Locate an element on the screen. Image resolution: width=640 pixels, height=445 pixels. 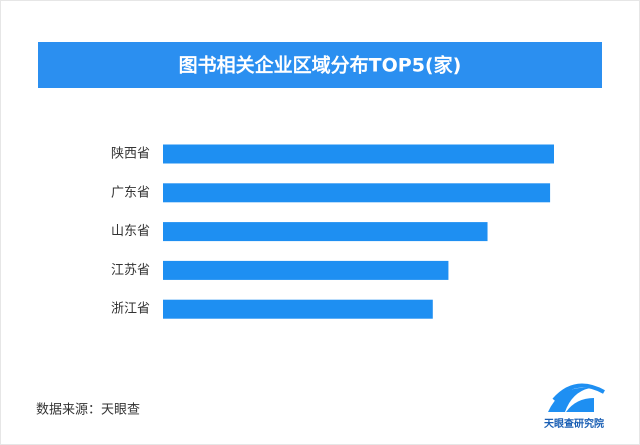
y-tick-label: 广东省 is located at coordinates (130, 192).